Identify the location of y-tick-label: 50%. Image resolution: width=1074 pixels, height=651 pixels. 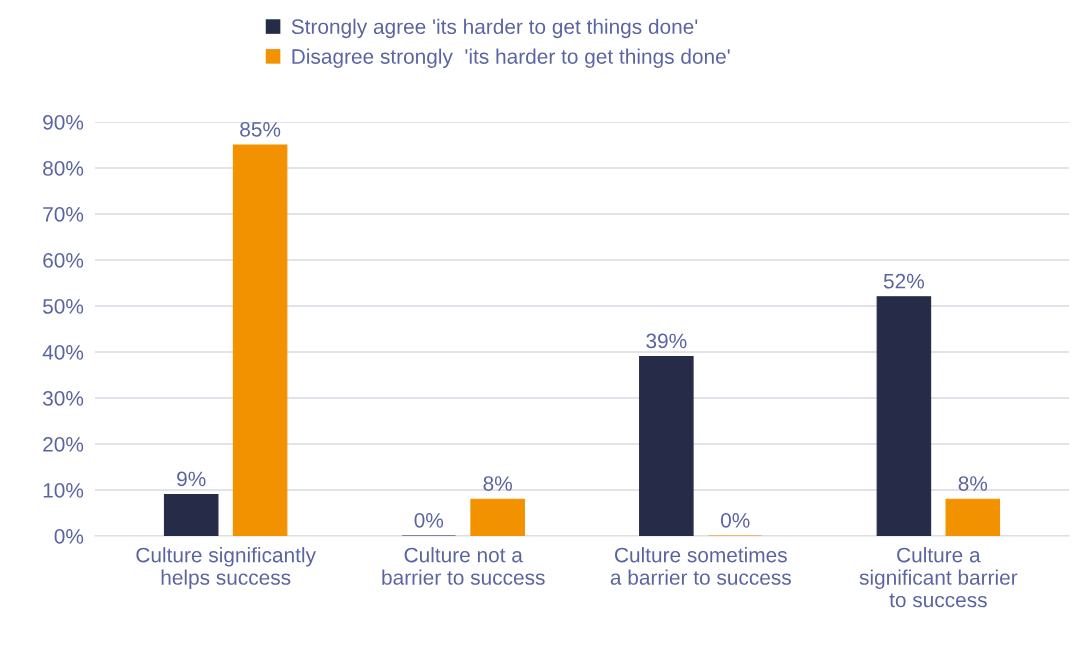
(63, 306).